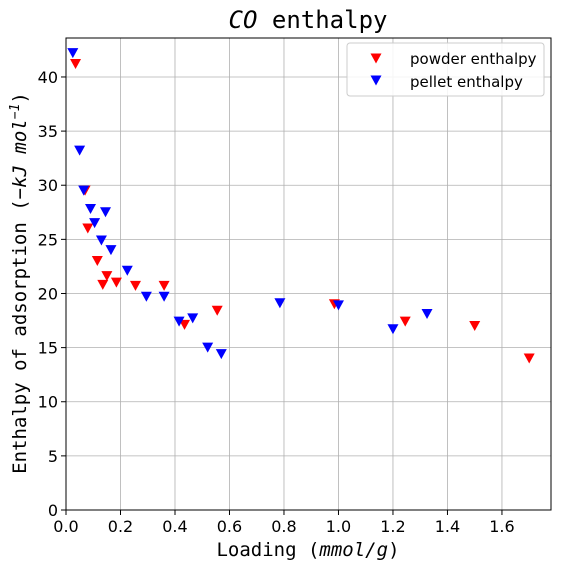 This screenshot has height=569, width=561. What do you see at coordinates (174, 526) in the screenshot?
I see `x-tick-label: 0.4` at bounding box center [174, 526].